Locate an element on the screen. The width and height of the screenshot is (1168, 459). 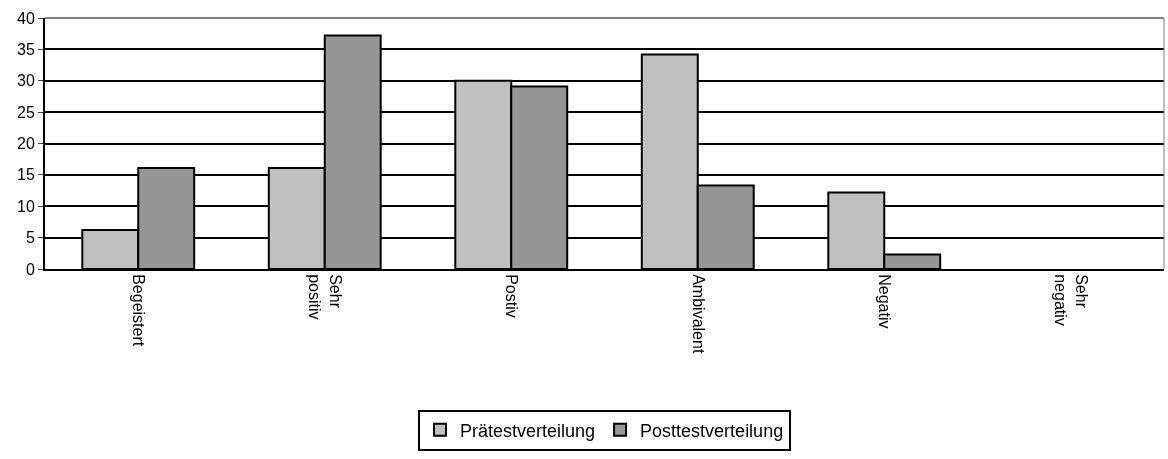
x-tick-label: Begeistert is located at coordinates (139, 310).